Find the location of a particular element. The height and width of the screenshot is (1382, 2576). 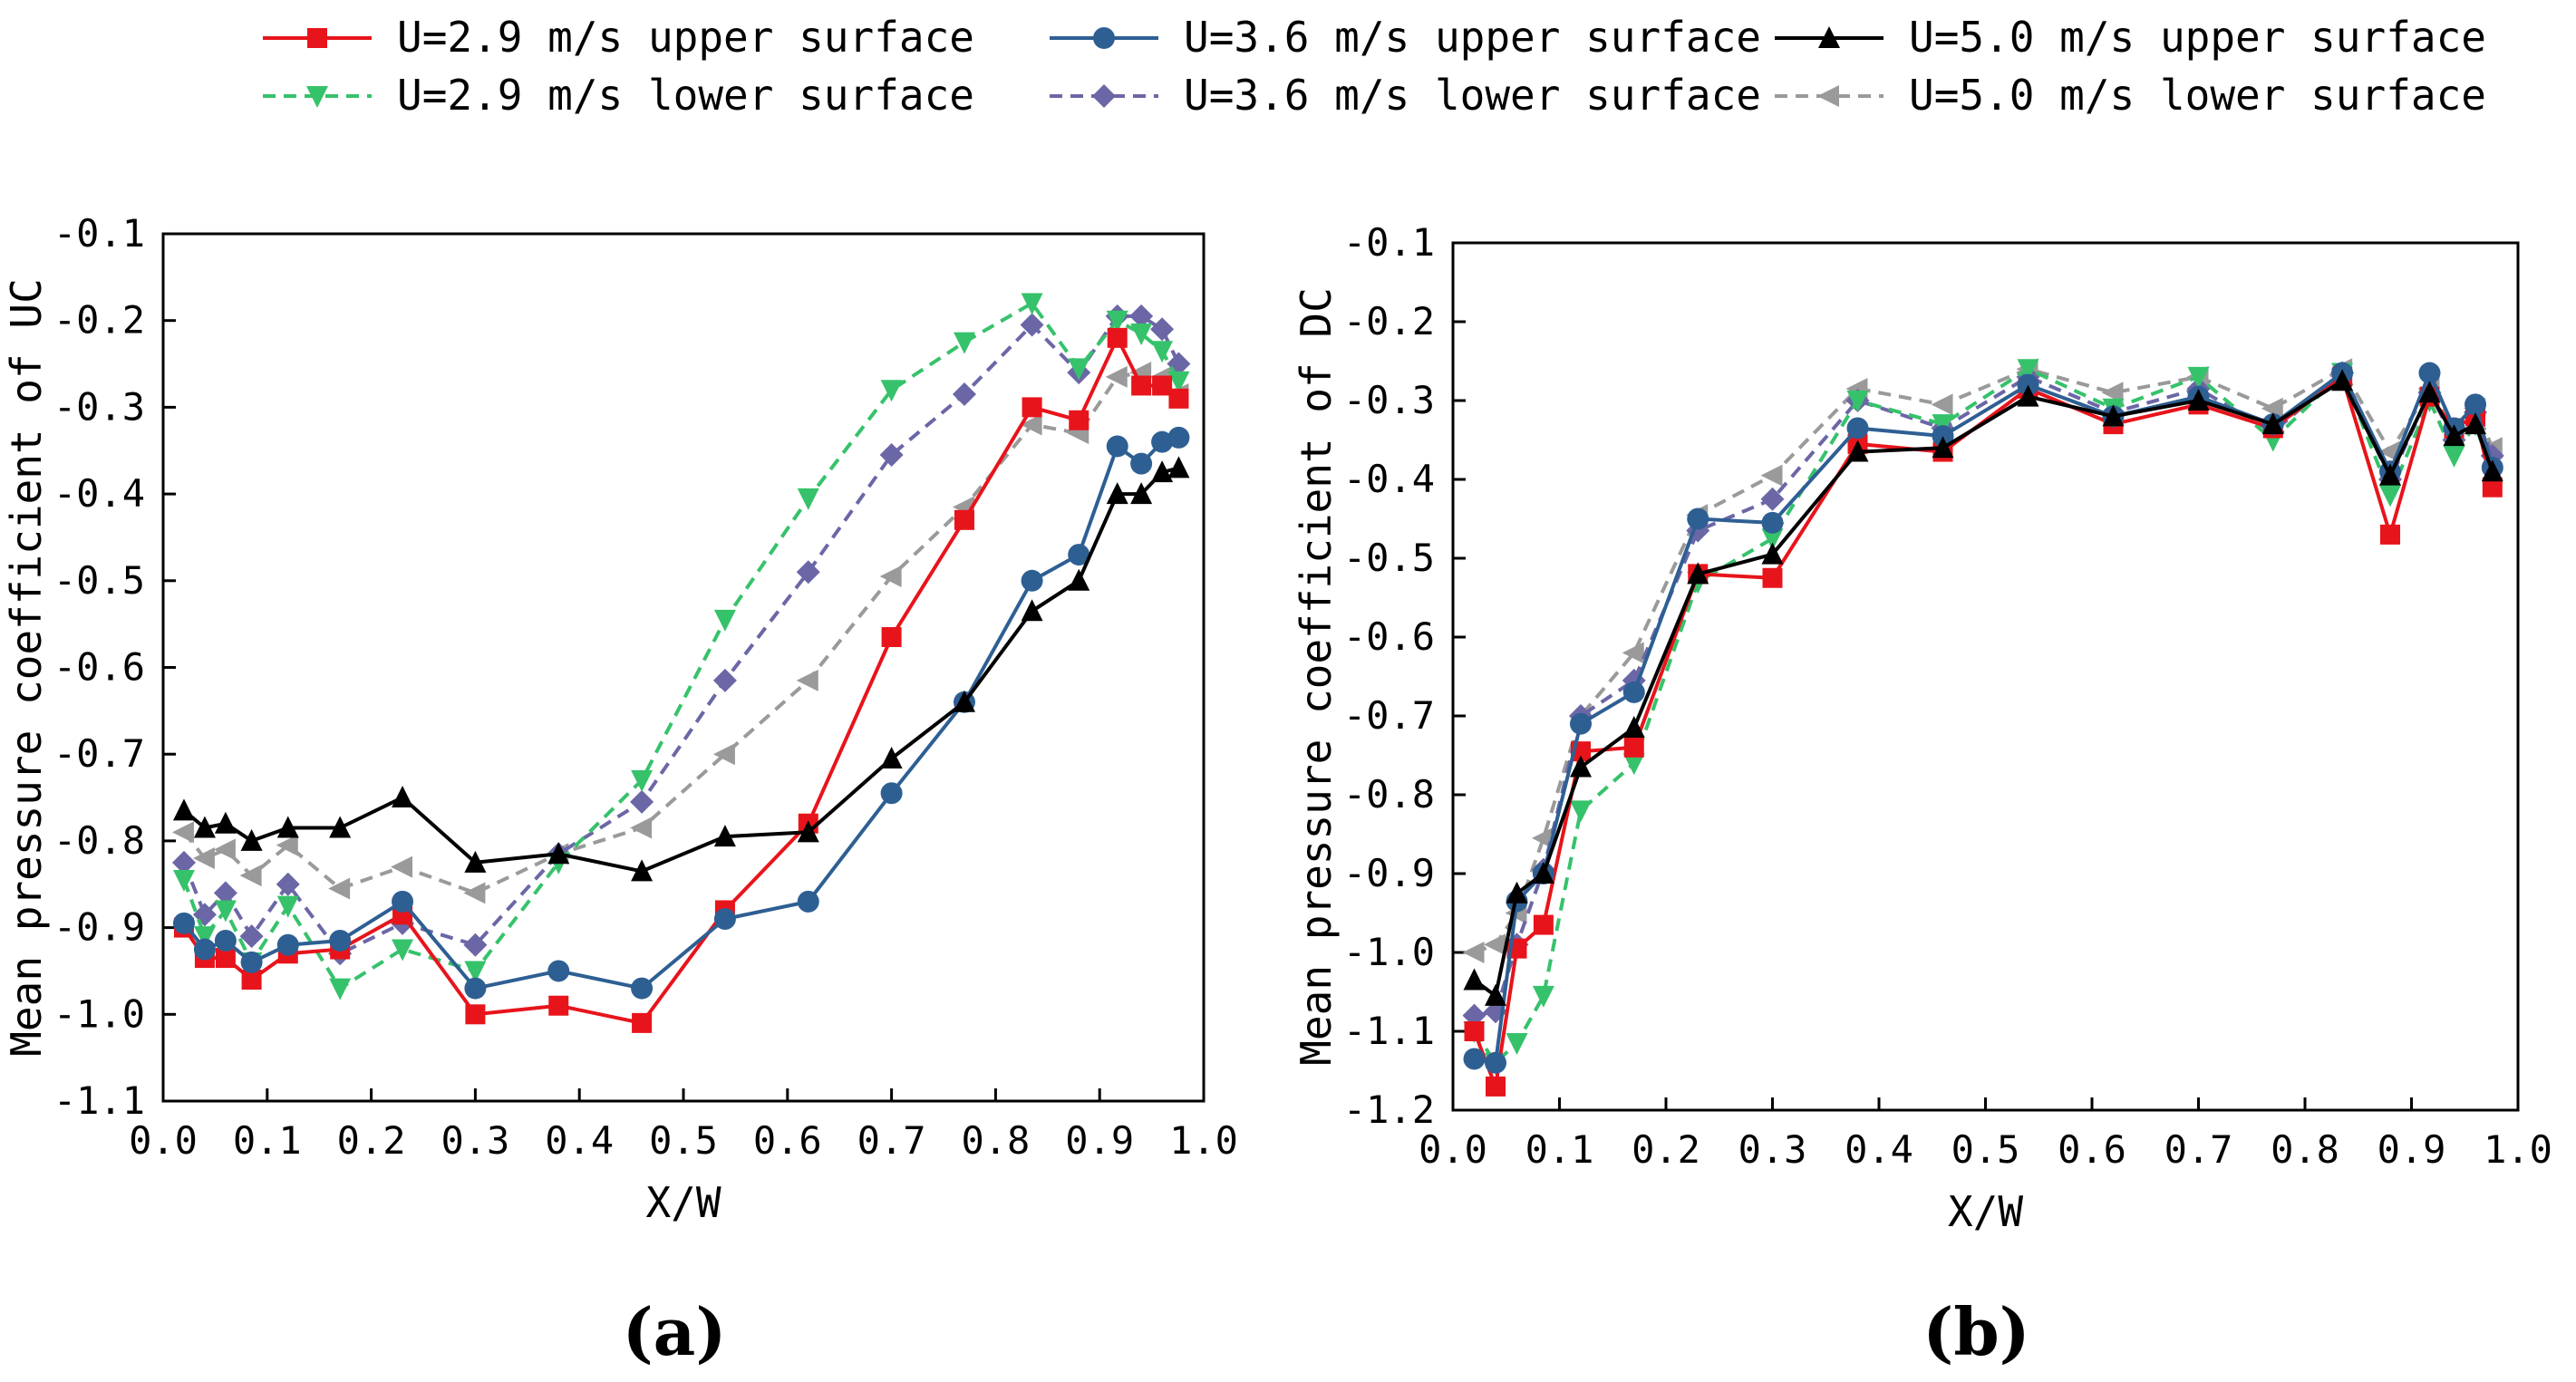

x-tick-label: 0.3 is located at coordinates (1772, 1149).